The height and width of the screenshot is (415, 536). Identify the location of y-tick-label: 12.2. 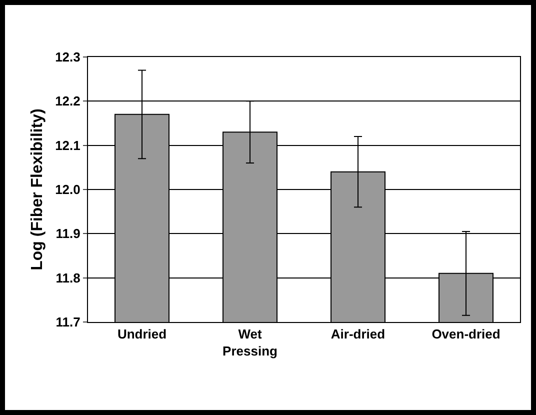
(67, 101).